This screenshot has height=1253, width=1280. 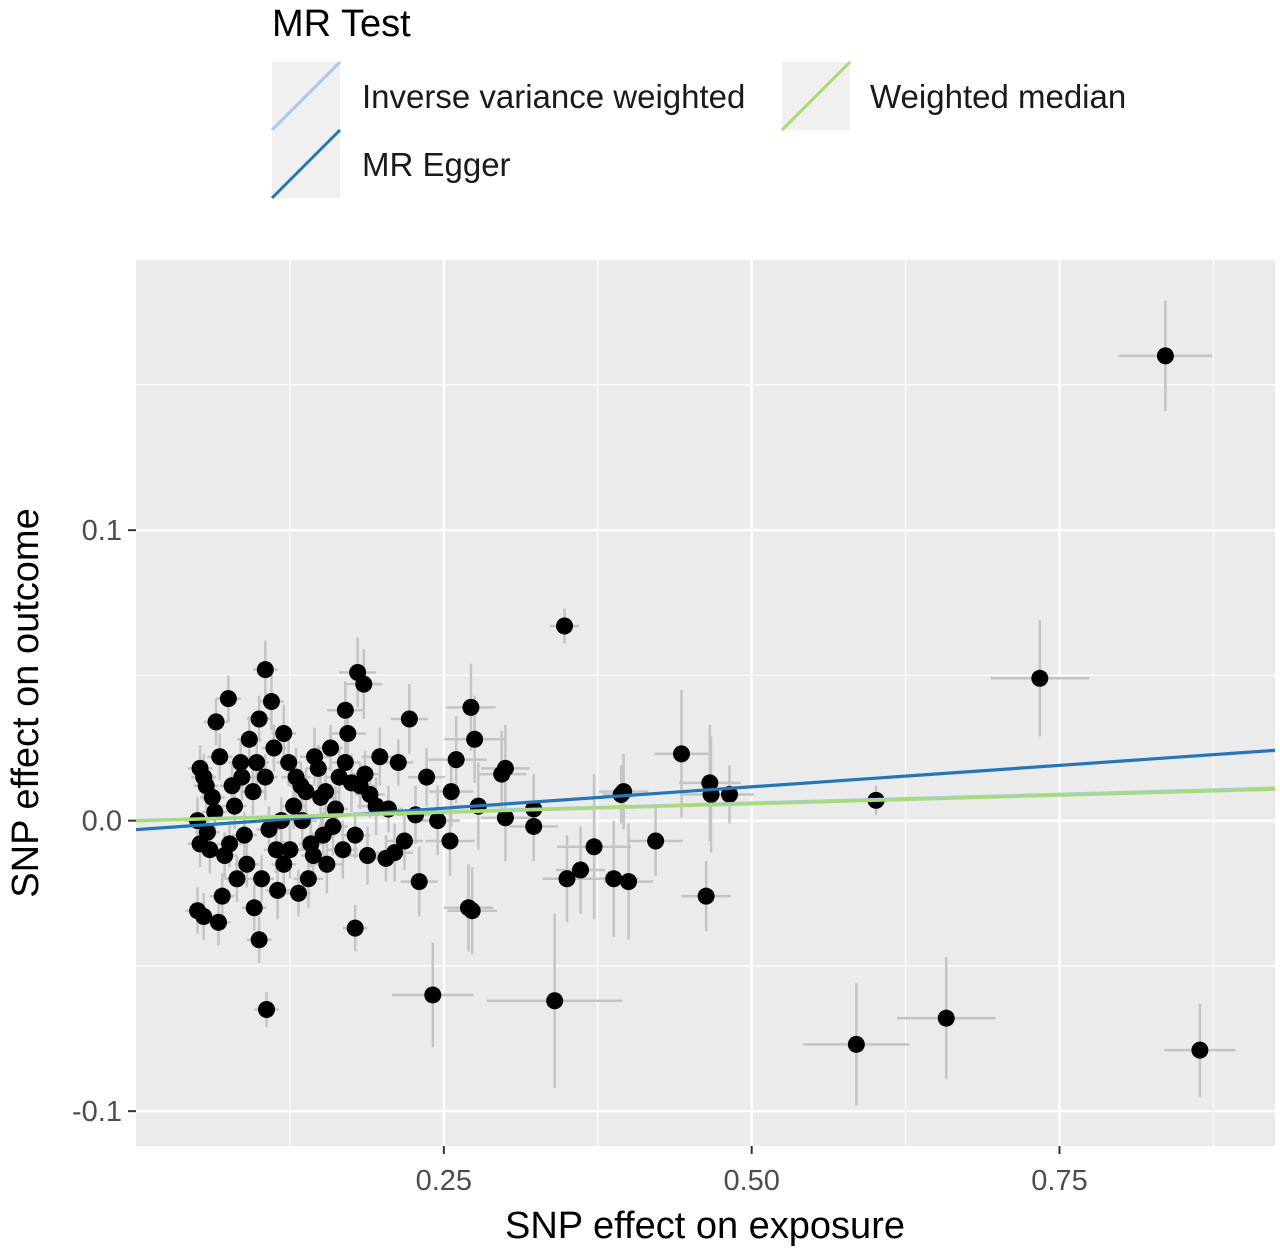 What do you see at coordinates (102, 531) in the screenshot?
I see `y-tick-label: 0.1` at bounding box center [102, 531].